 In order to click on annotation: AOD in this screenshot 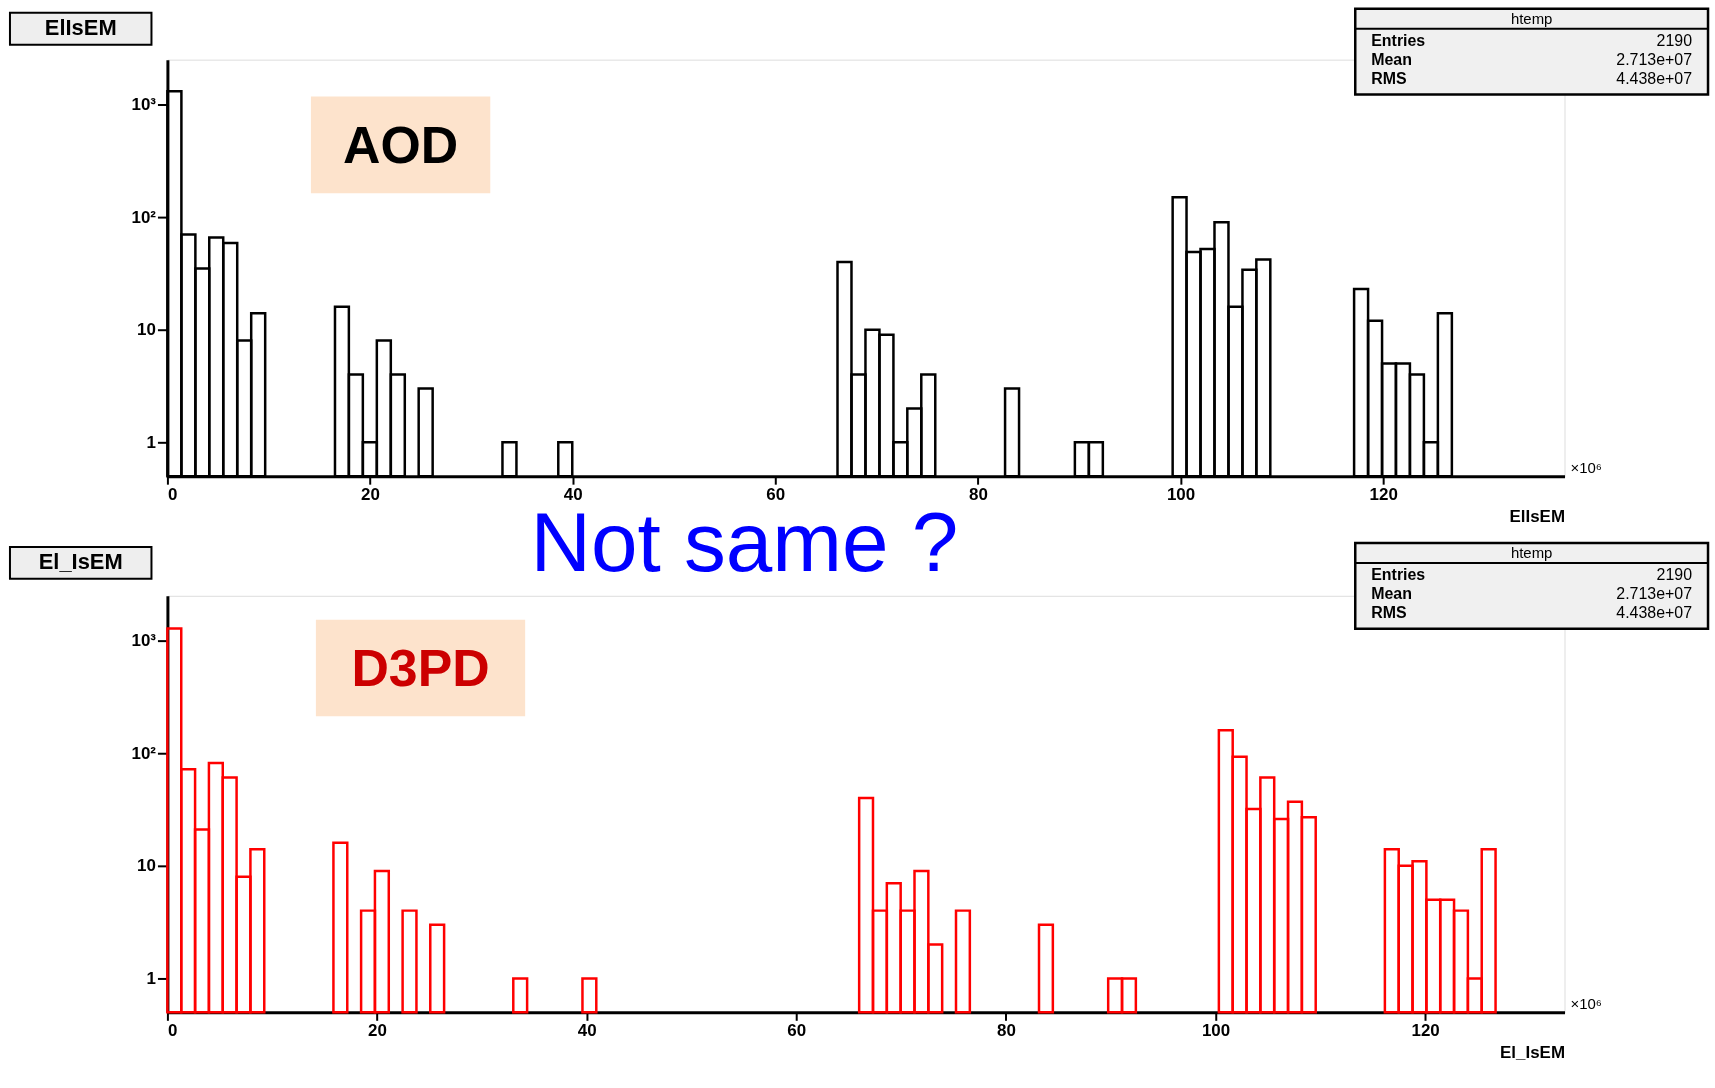, I will do `click(401, 144)`.